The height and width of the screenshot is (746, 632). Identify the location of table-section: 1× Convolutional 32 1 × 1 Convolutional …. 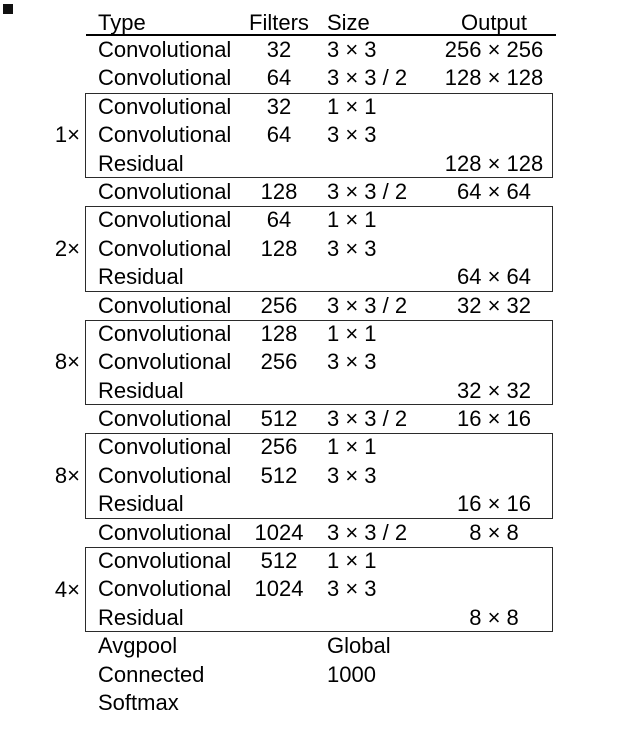
(305, 135).